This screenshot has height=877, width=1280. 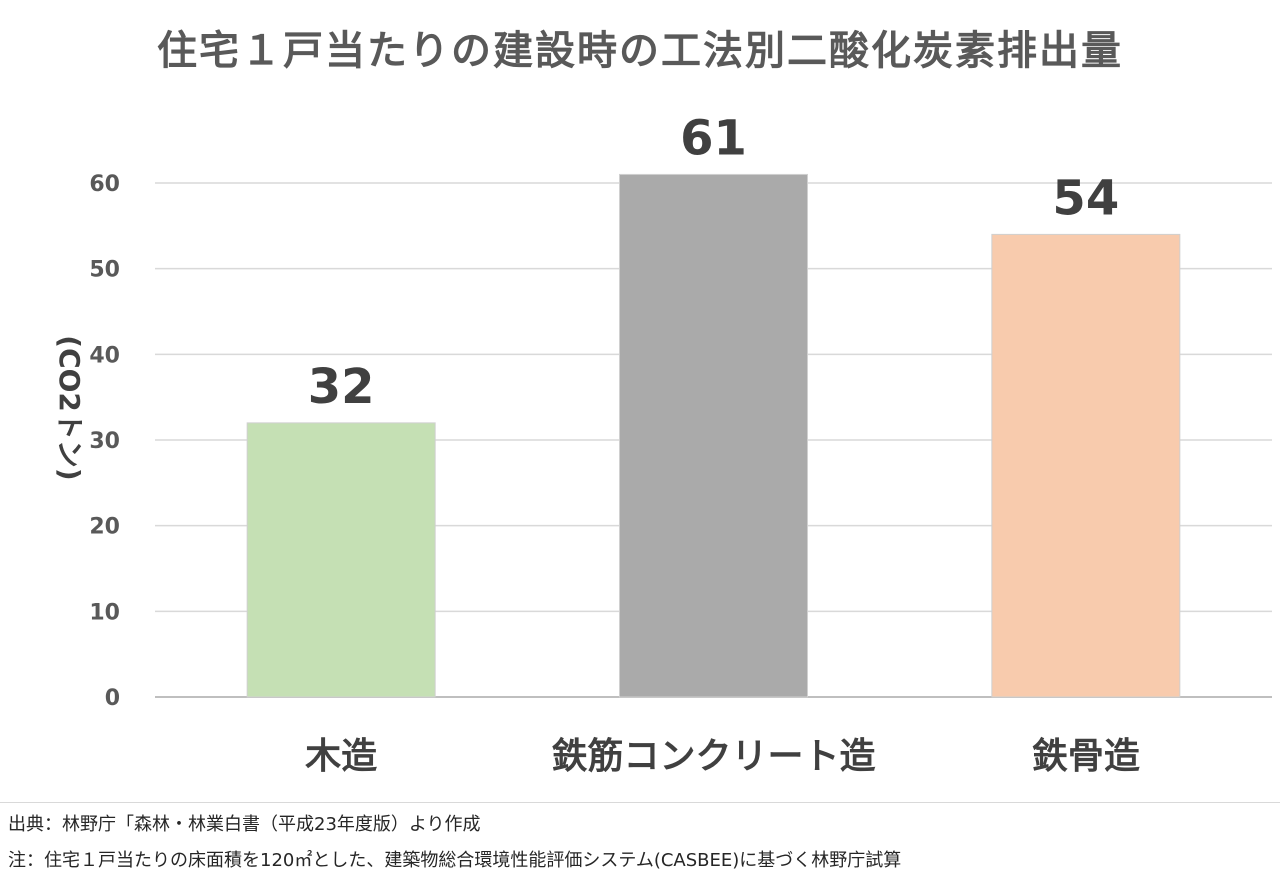 I want to click on x-category-label: 鉄筋コンクリート造, so click(x=713, y=756).